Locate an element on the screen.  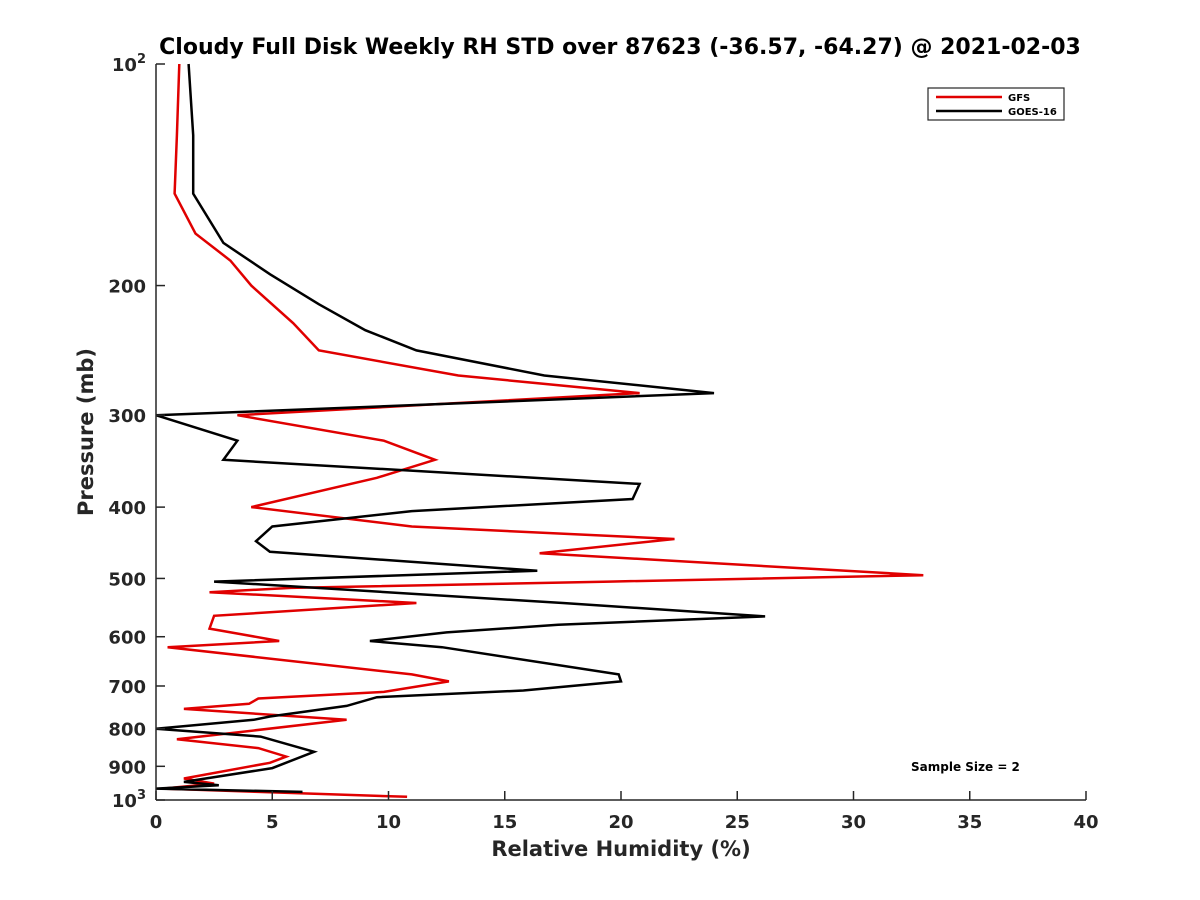
y-axis-label: Pressure (mb) is located at coordinates (86, 432).